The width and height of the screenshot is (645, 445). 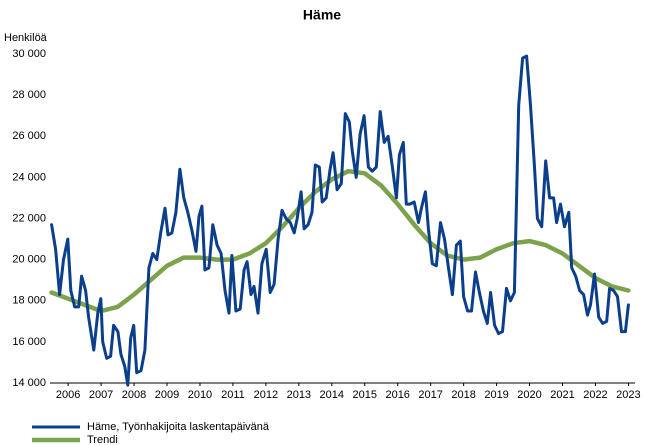 What do you see at coordinates (29, 260) in the screenshot?
I see `y-tick-label: 20 000` at bounding box center [29, 260].